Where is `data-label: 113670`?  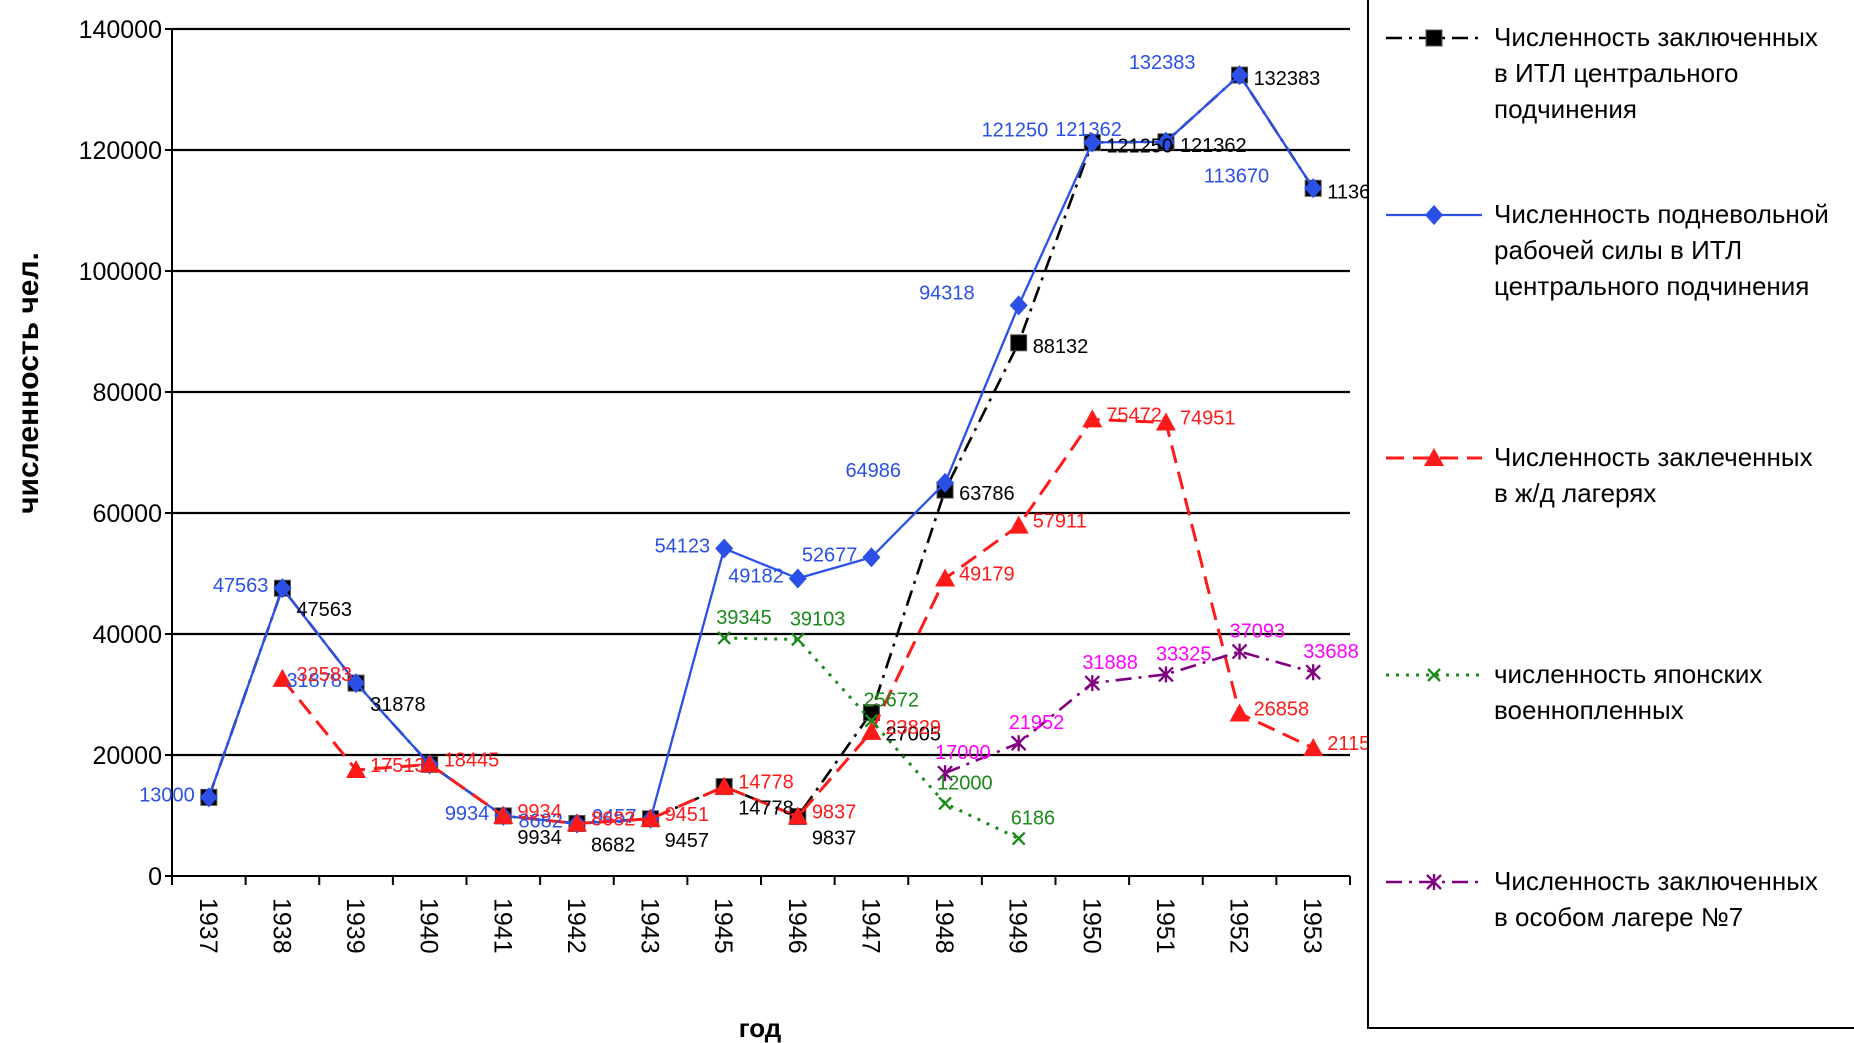
data-label: 113670 is located at coordinates (1236, 176).